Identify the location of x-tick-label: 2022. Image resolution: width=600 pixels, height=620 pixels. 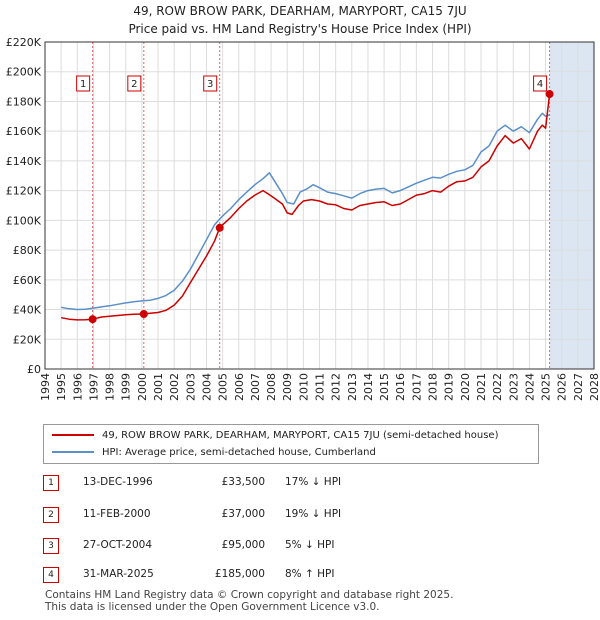
(497, 387).